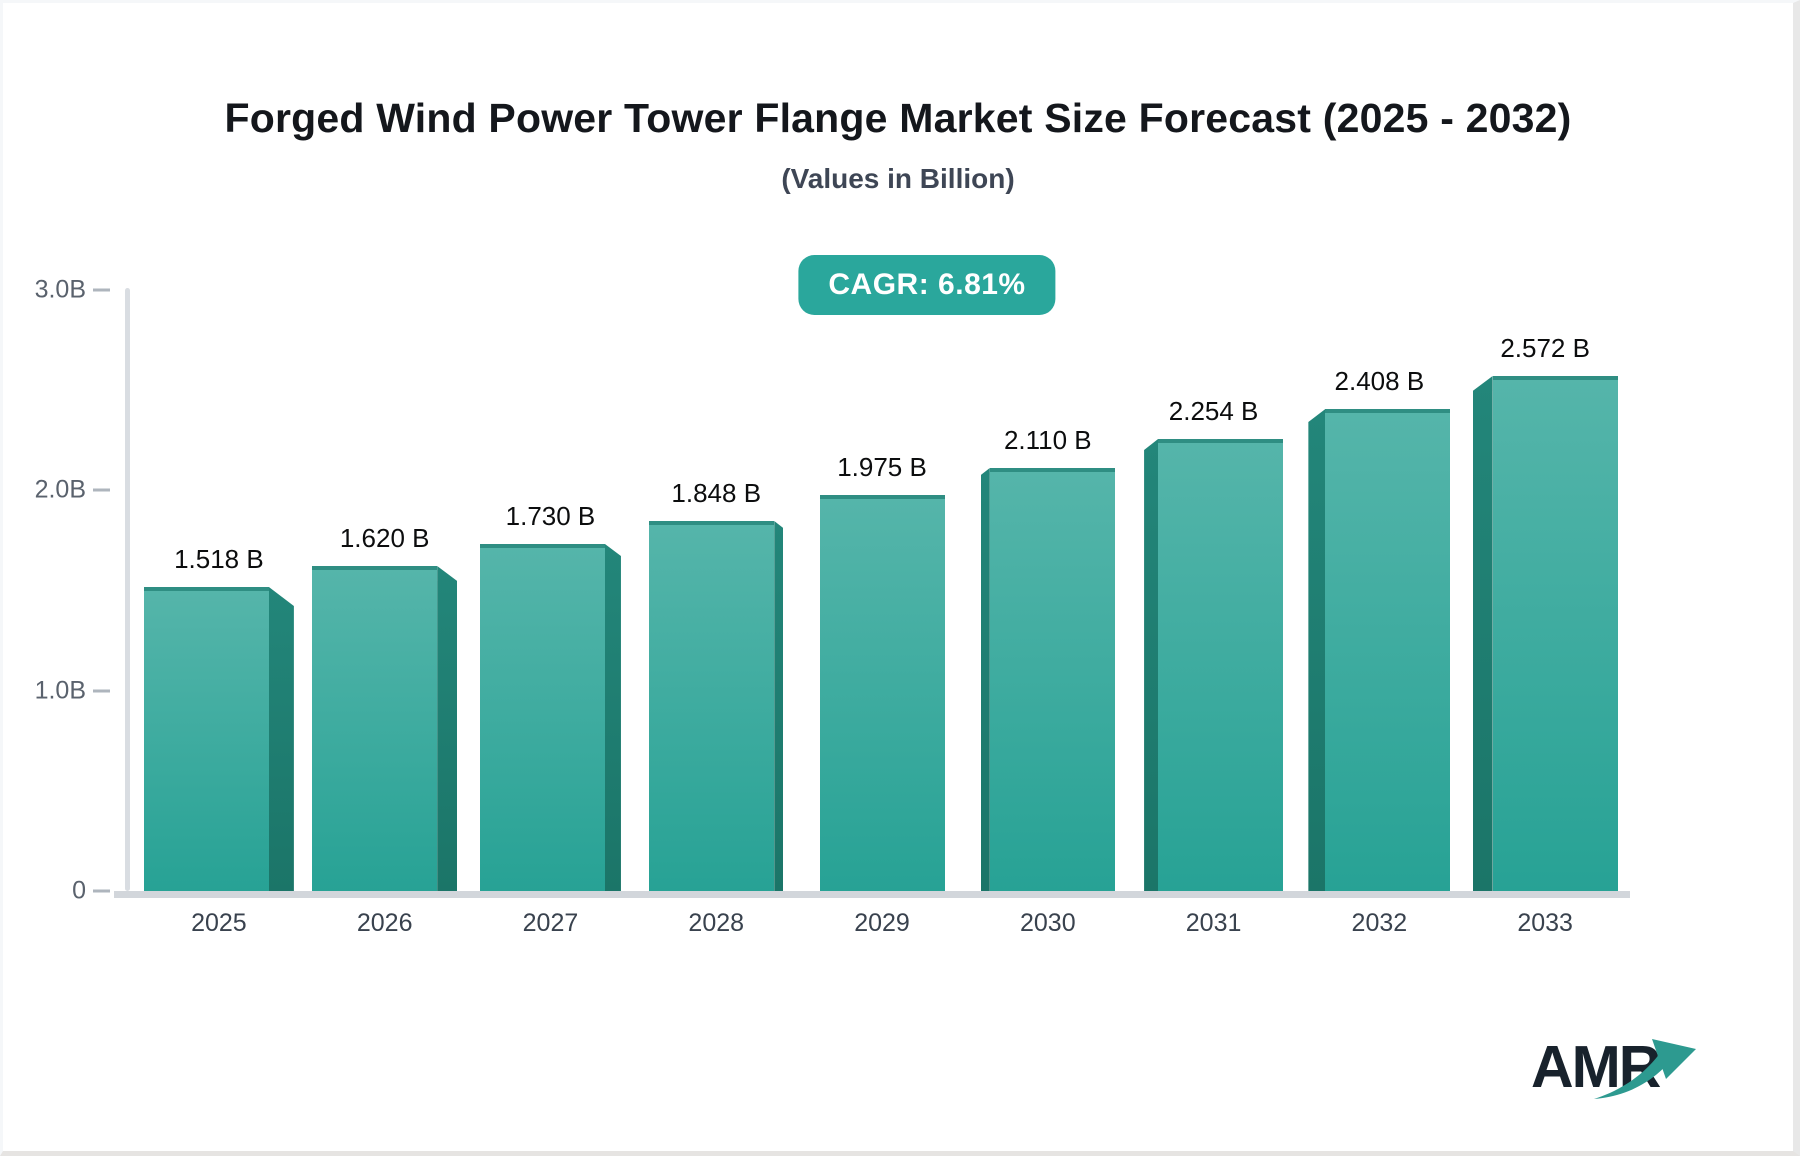 Image resolution: width=1800 pixels, height=1156 pixels. Describe the element at coordinates (384, 538) in the screenshot. I see `bar-value-label: 1.620 B` at that location.